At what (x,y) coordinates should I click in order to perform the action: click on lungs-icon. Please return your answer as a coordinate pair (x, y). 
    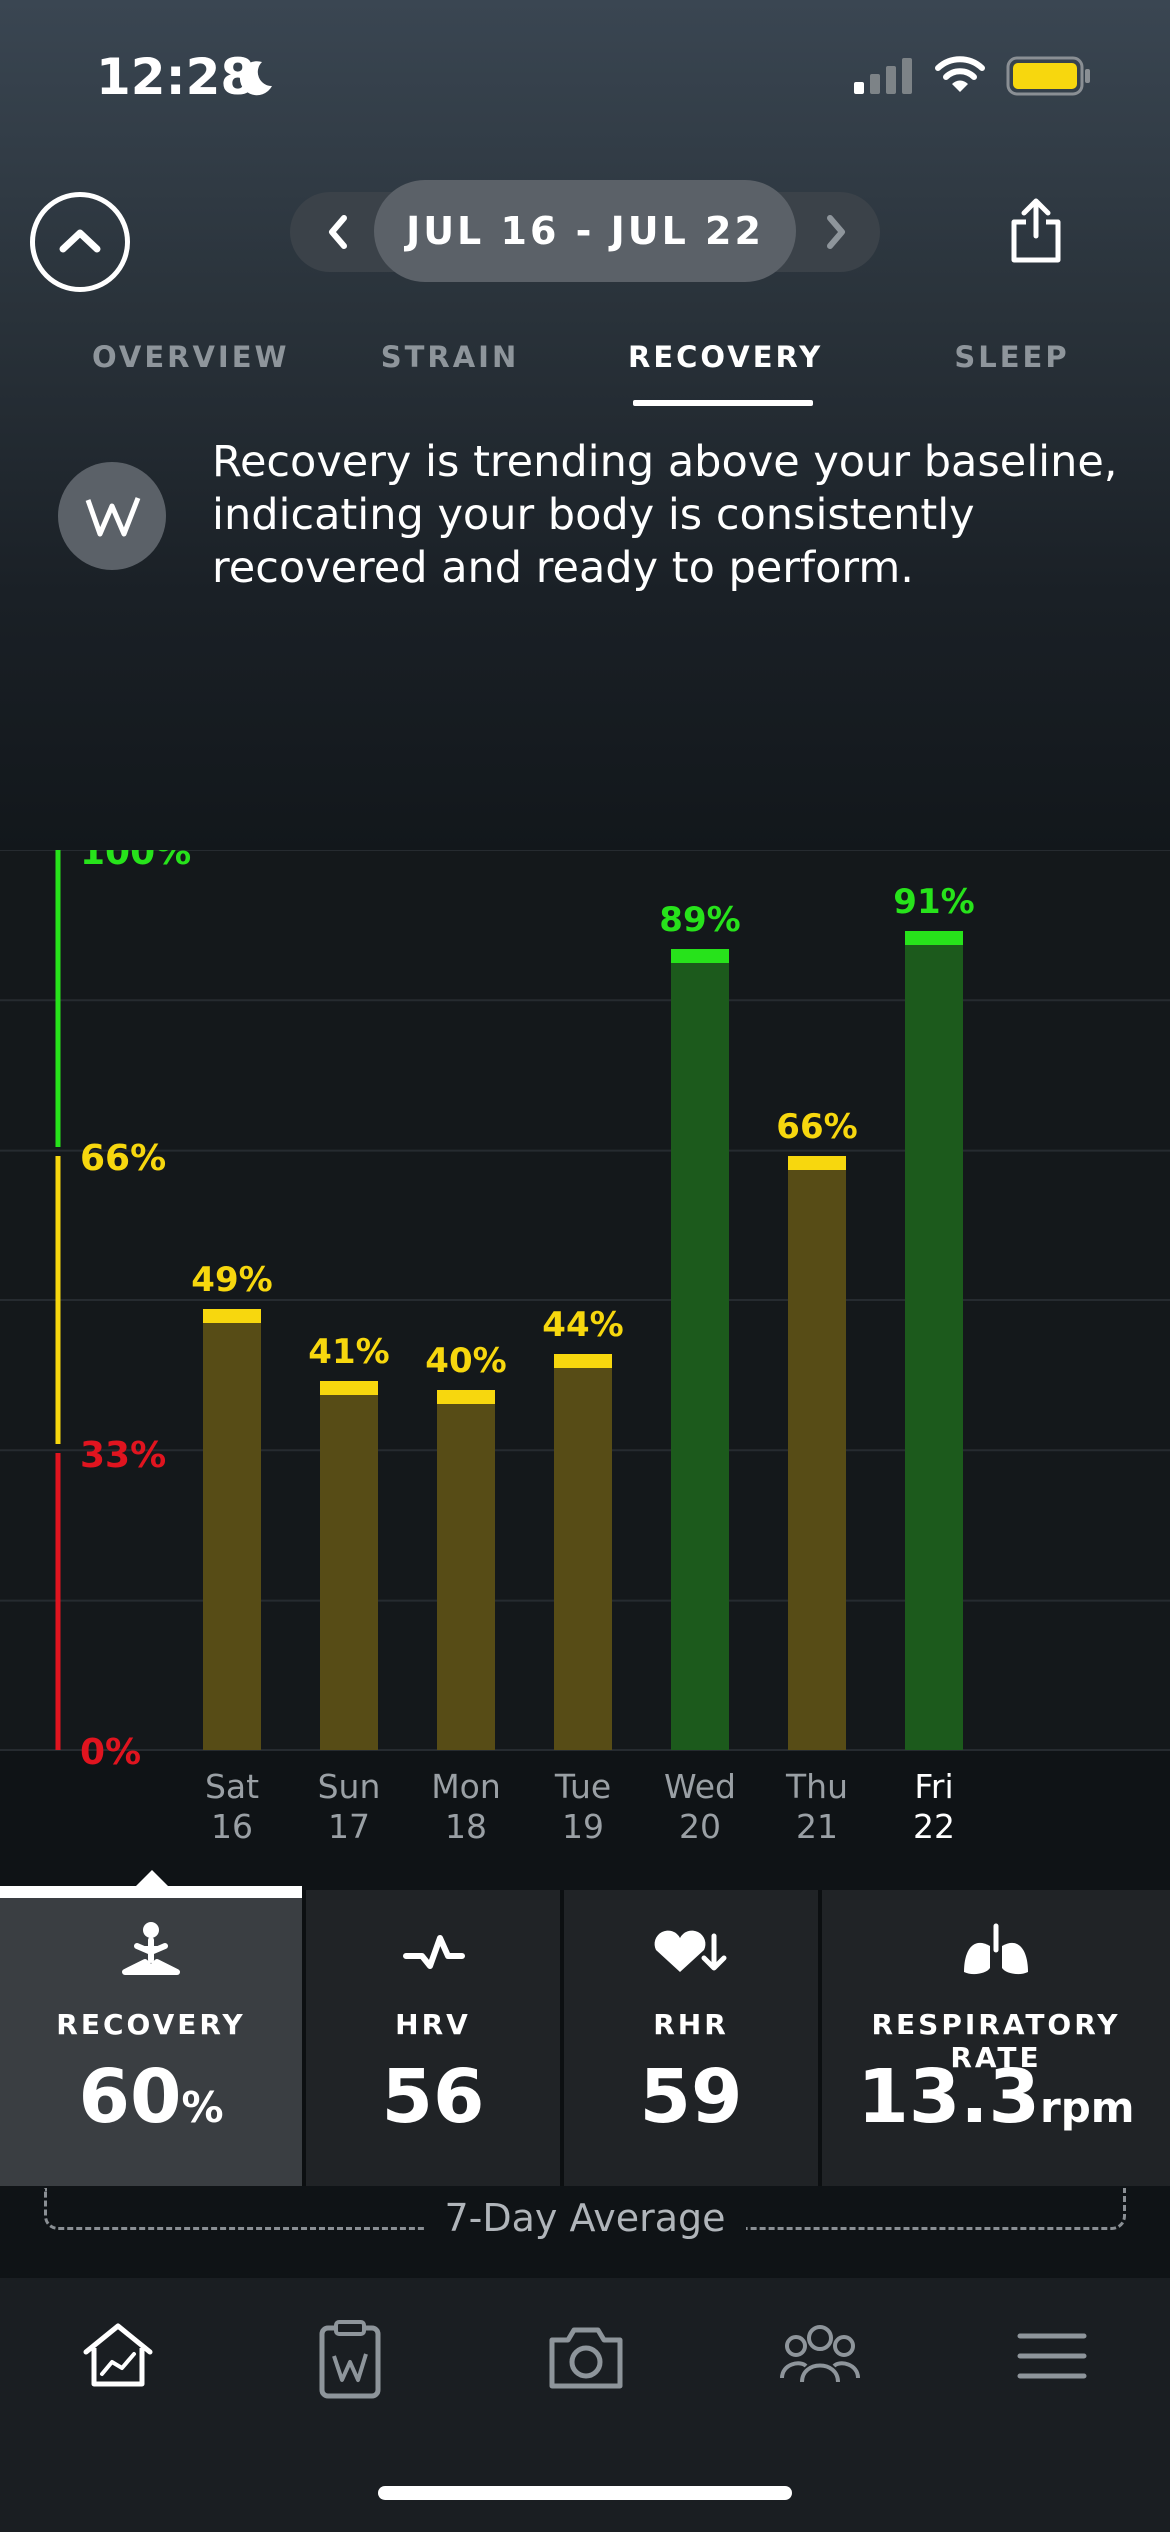
    Looking at the image, I should click on (996, 1949).